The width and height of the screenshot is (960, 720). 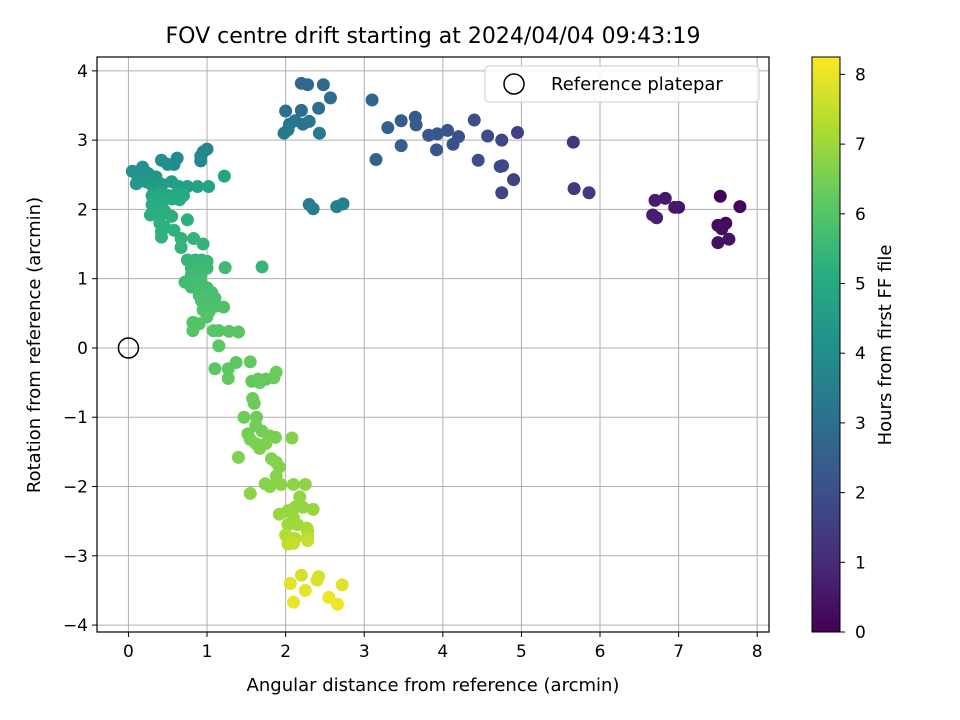 I want to click on legend-label: Reference platepar, so click(x=637, y=84).